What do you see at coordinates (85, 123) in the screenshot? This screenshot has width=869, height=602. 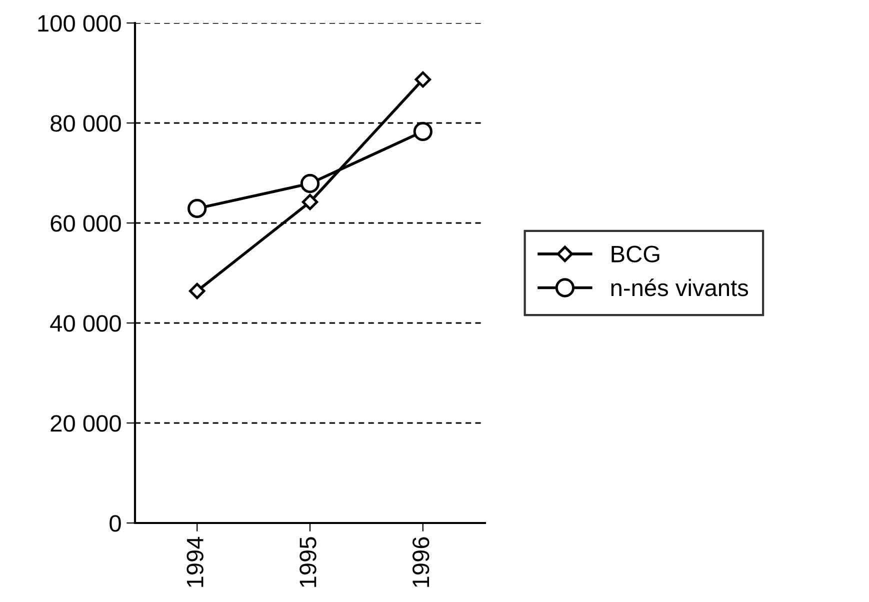 I see `y-tick-label: 80 000` at bounding box center [85, 123].